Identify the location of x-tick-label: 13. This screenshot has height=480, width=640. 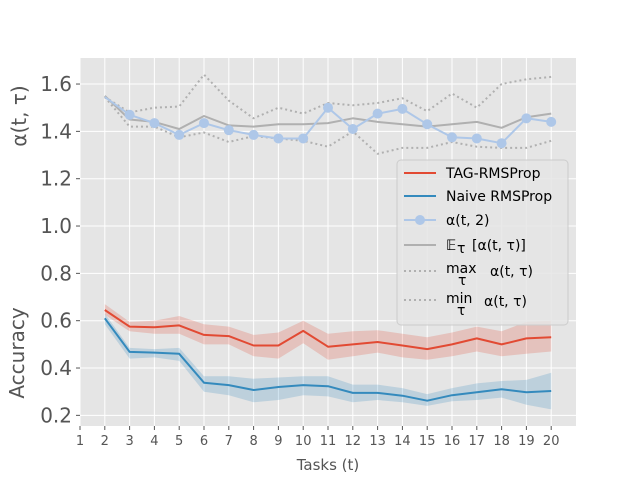
(377, 441).